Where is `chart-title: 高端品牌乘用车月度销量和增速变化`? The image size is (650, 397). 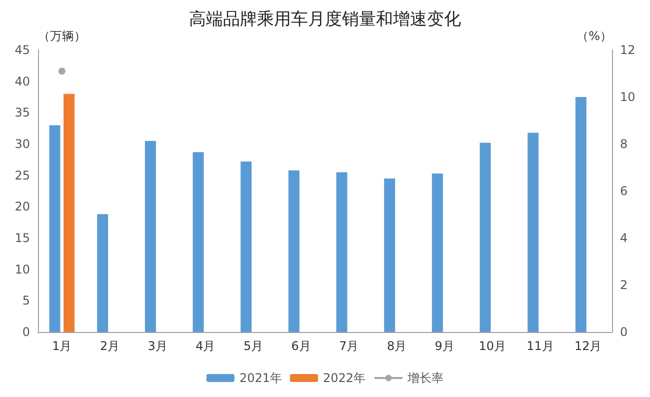 chart-title: 高端品牌乘用车月度销量和增速变化 is located at coordinates (325, 20).